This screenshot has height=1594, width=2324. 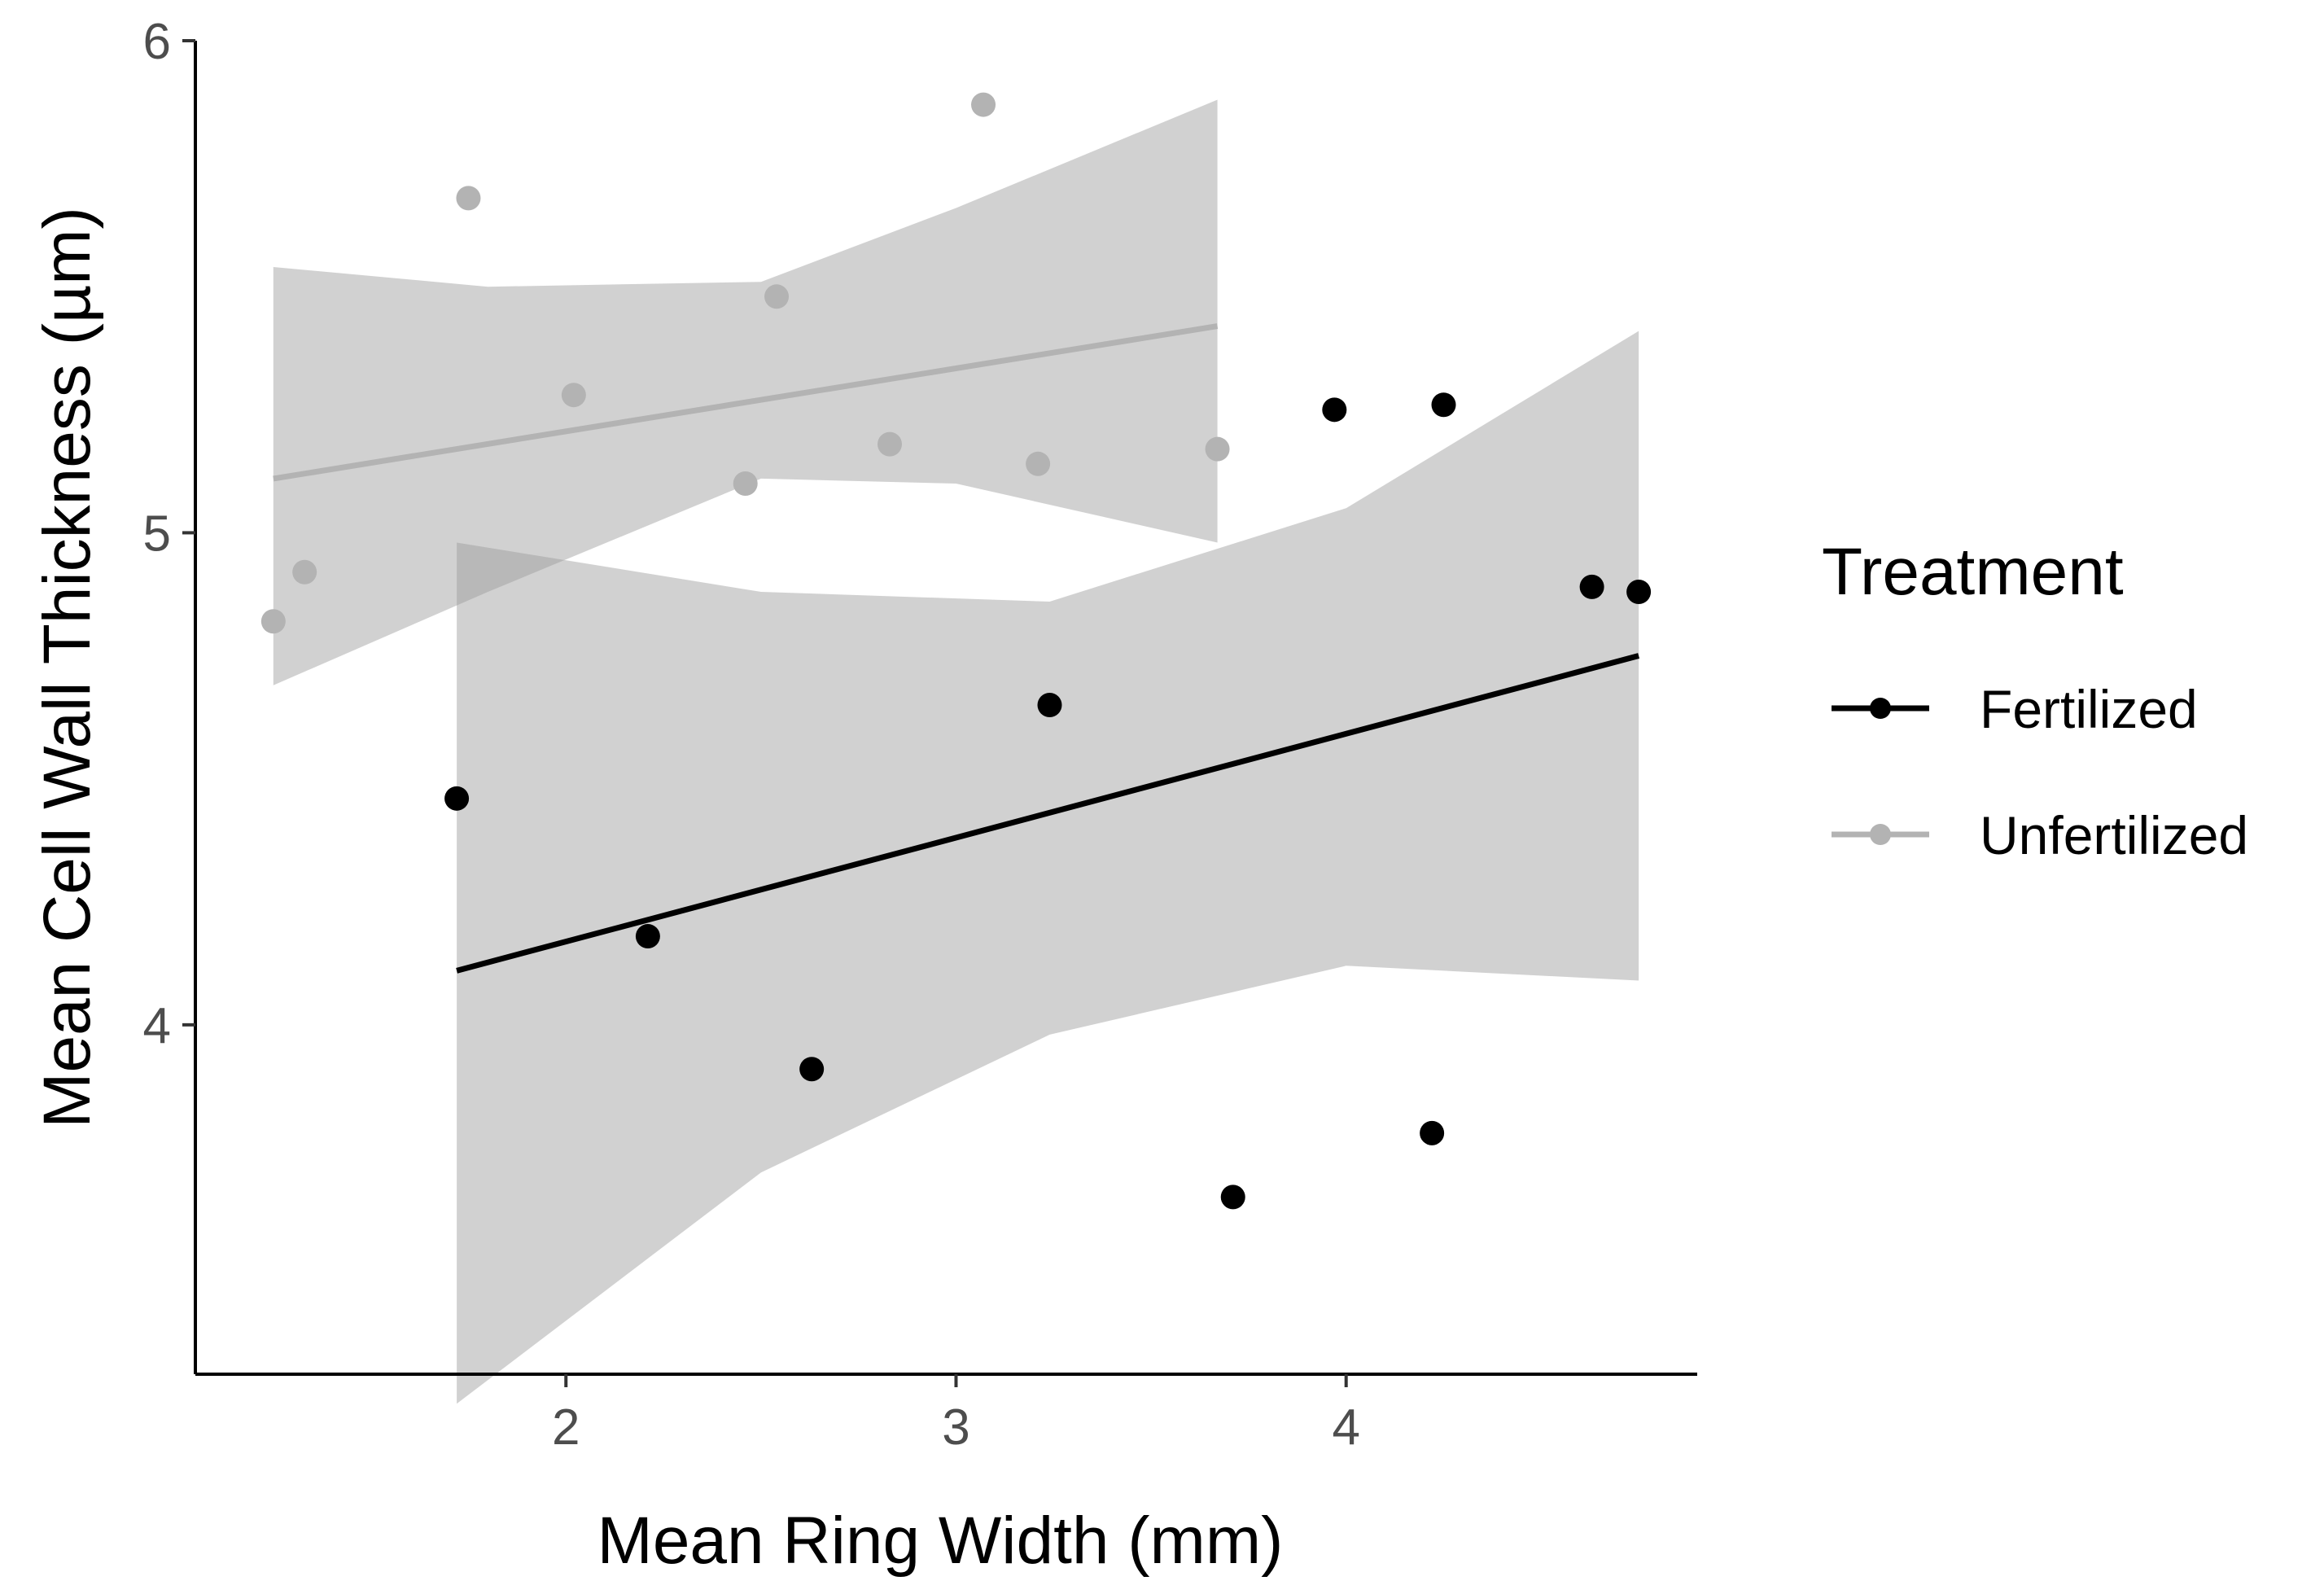 What do you see at coordinates (157, 42) in the screenshot?
I see `y-tick-label-6: 6` at bounding box center [157, 42].